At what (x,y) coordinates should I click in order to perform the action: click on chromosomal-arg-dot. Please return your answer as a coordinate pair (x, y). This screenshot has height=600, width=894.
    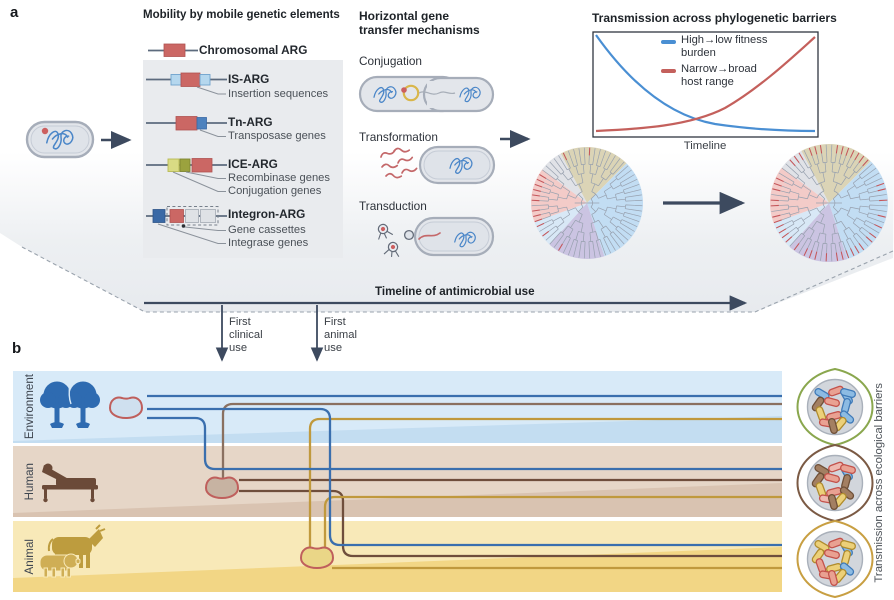
    Looking at the image, I should click on (45, 131).